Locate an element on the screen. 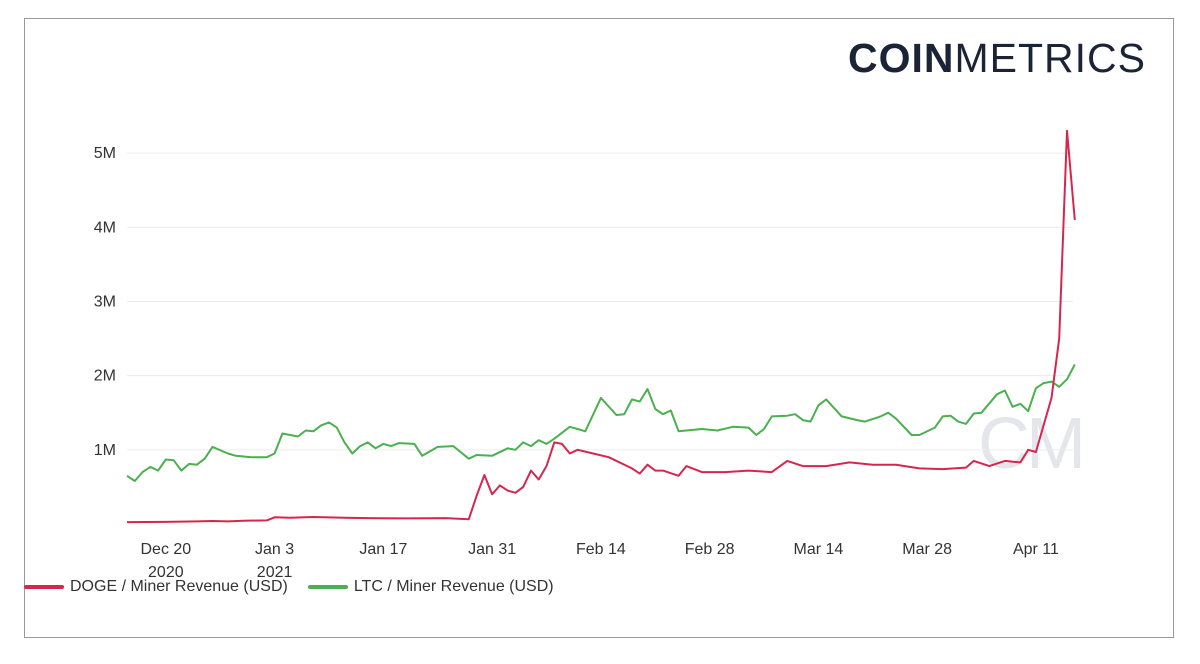 The width and height of the screenshot is (1200, 664). x-tick-sublabel: 2020 is located at coordinates (166, 572).